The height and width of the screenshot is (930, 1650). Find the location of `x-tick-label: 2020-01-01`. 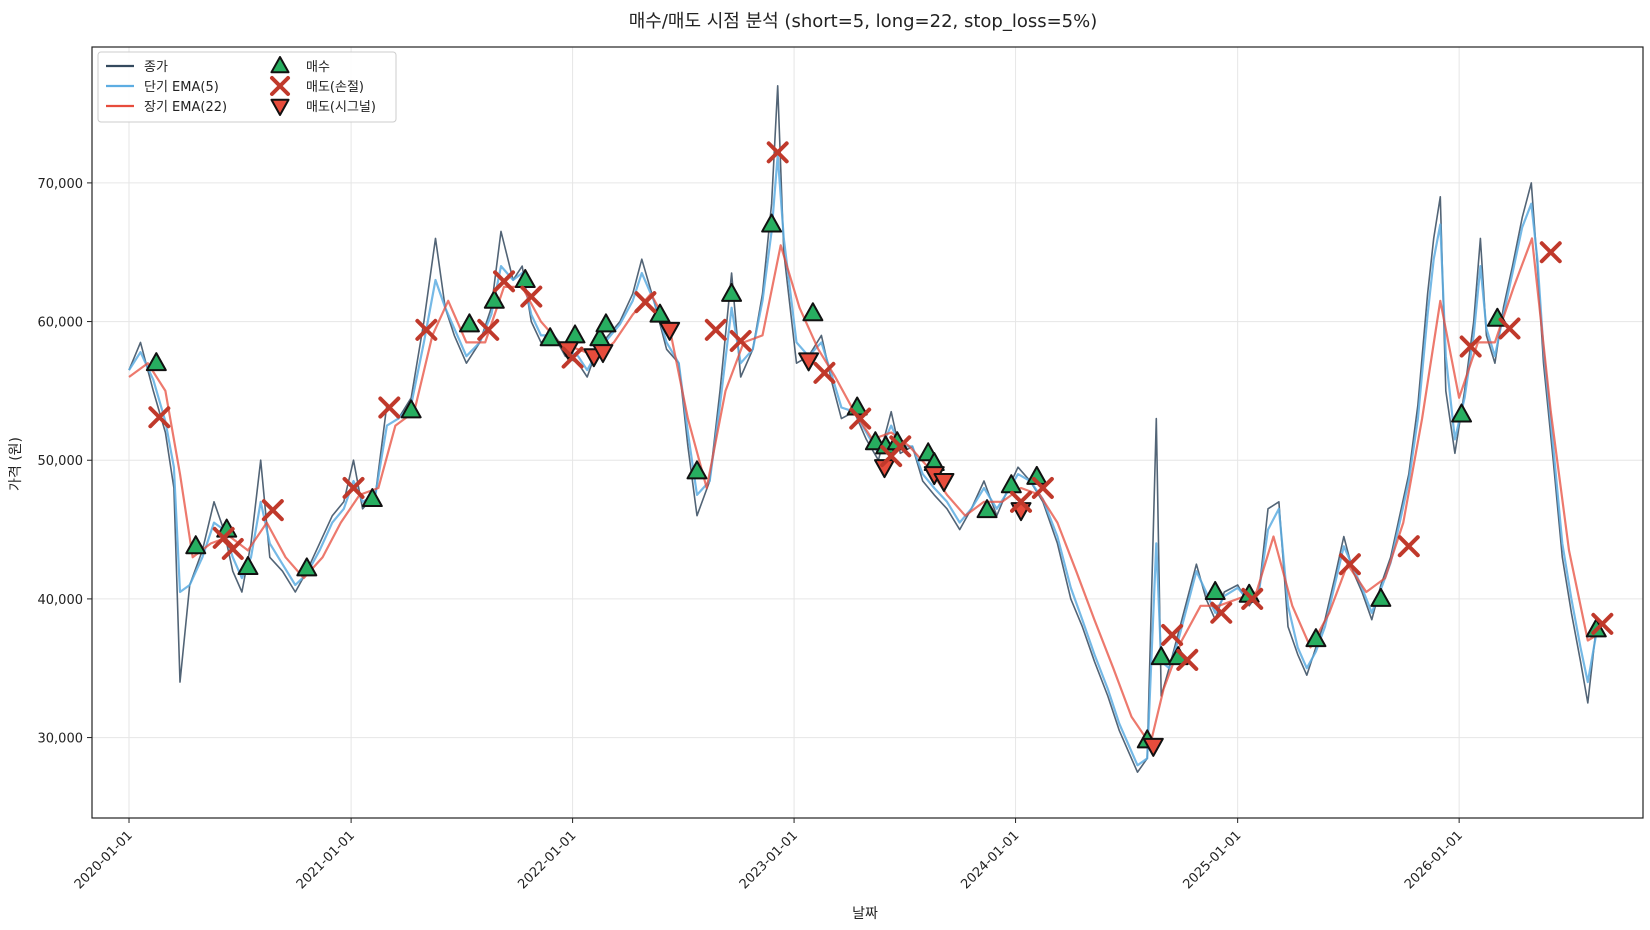

x-tick-label: 2020-01-01 is located at coordinates (104, 860).